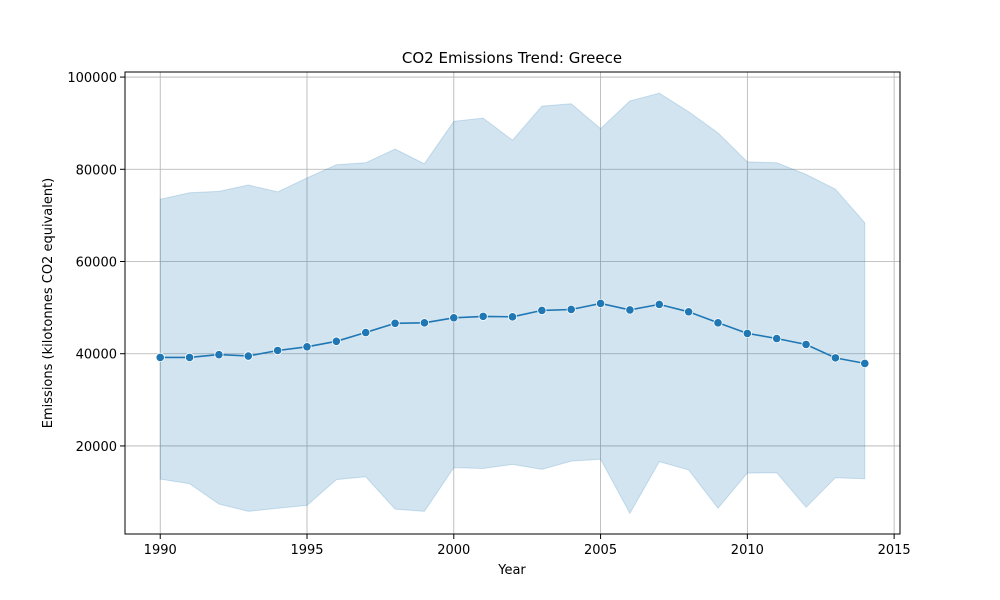 The image size is (1000, 600). I want to click on x-tick-label: 2005, so click(600, 550).